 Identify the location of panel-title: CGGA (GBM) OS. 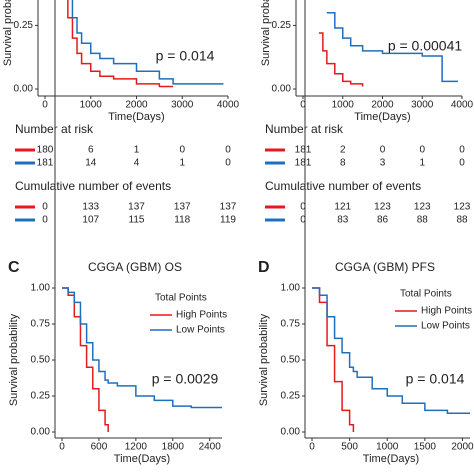
(135, 267).